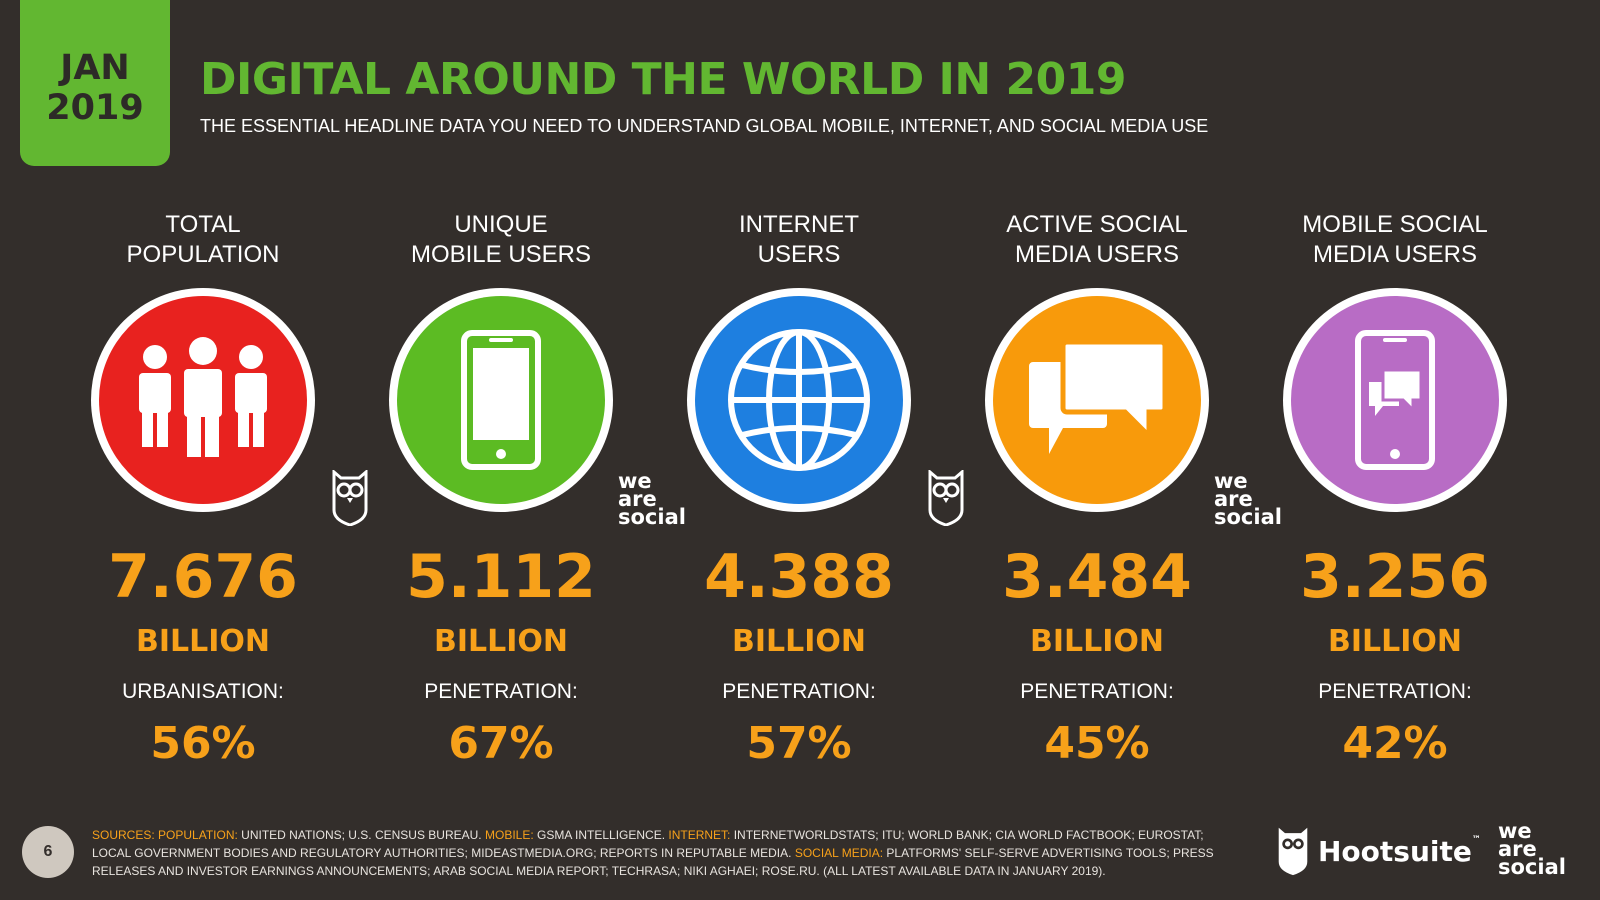  I want to click on stat-value: 3.256, so click(1395, 577).